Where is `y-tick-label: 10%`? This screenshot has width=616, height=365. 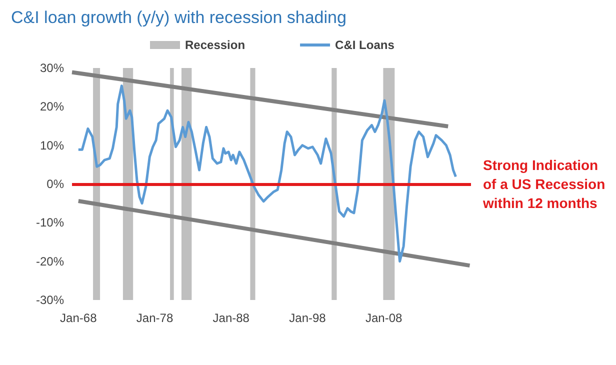 y-tick-label: 10% is located at coordinates (52, 145).